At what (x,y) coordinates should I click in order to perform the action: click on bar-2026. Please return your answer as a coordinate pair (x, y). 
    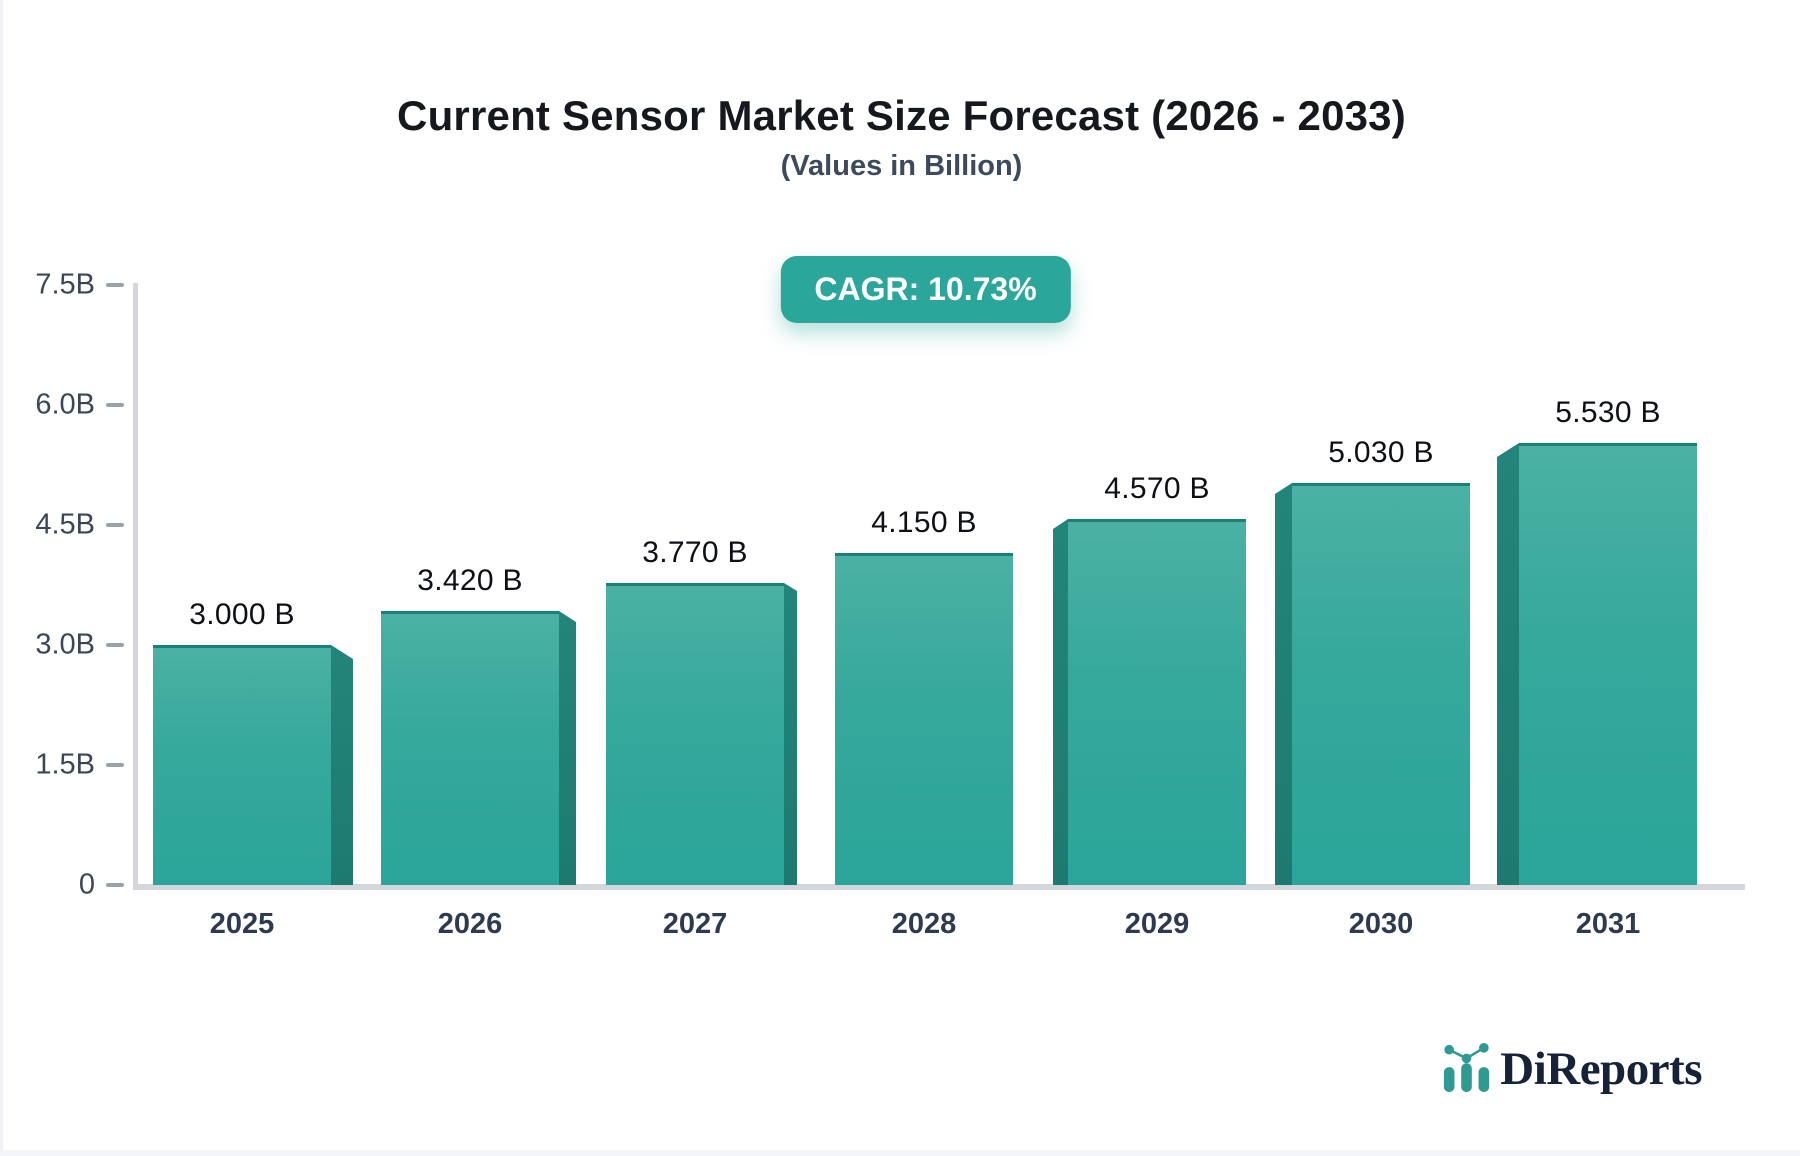
    Looking at the image, I should click on (470, 748).